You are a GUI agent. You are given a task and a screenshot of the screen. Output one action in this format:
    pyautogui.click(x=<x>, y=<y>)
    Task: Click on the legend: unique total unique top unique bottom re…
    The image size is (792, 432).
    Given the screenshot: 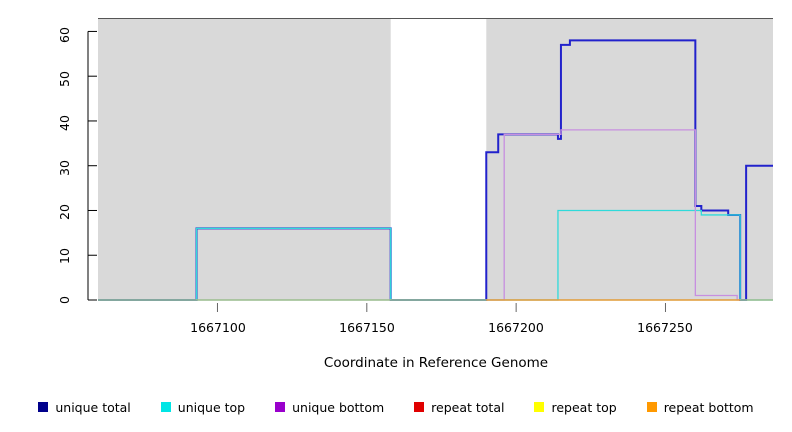 What is the action you would take?
    pyautogui.click(x=396, y=407)
    